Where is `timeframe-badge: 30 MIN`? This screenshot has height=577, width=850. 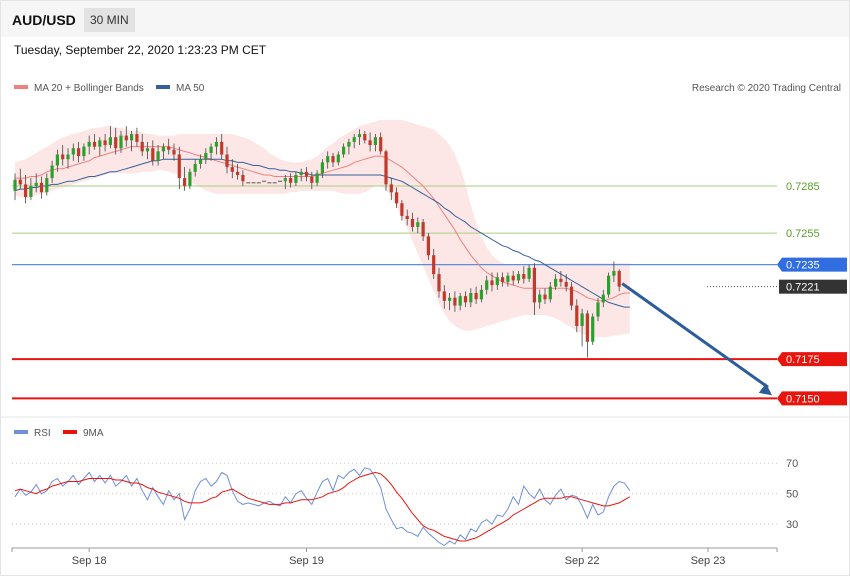 timeframe-badge: 30 MIN is located at coordinates (109, 20).